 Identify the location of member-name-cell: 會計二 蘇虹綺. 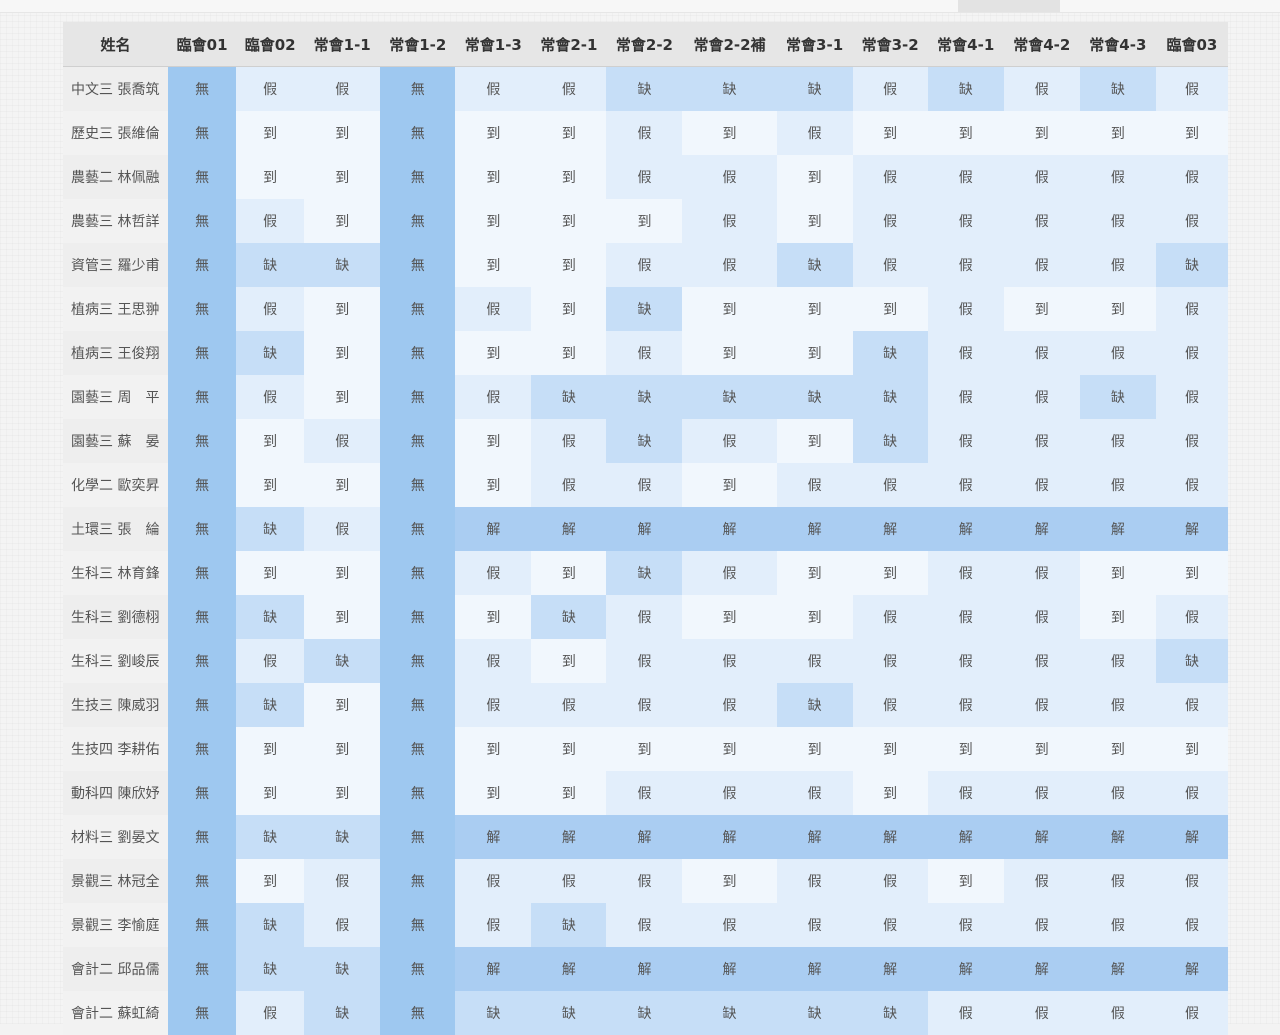
(115, 1013).